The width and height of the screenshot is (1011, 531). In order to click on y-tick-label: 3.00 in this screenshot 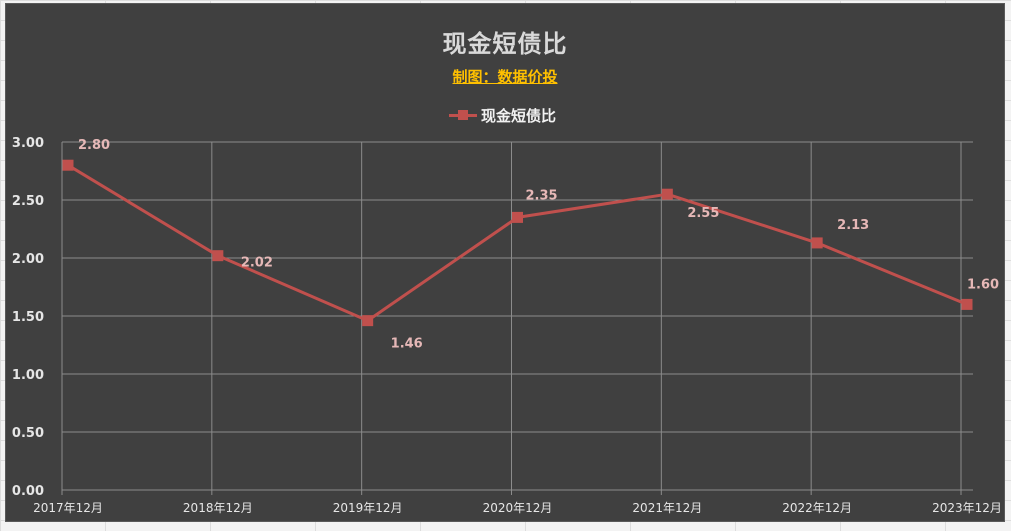, I will do `click(28, 143)`.